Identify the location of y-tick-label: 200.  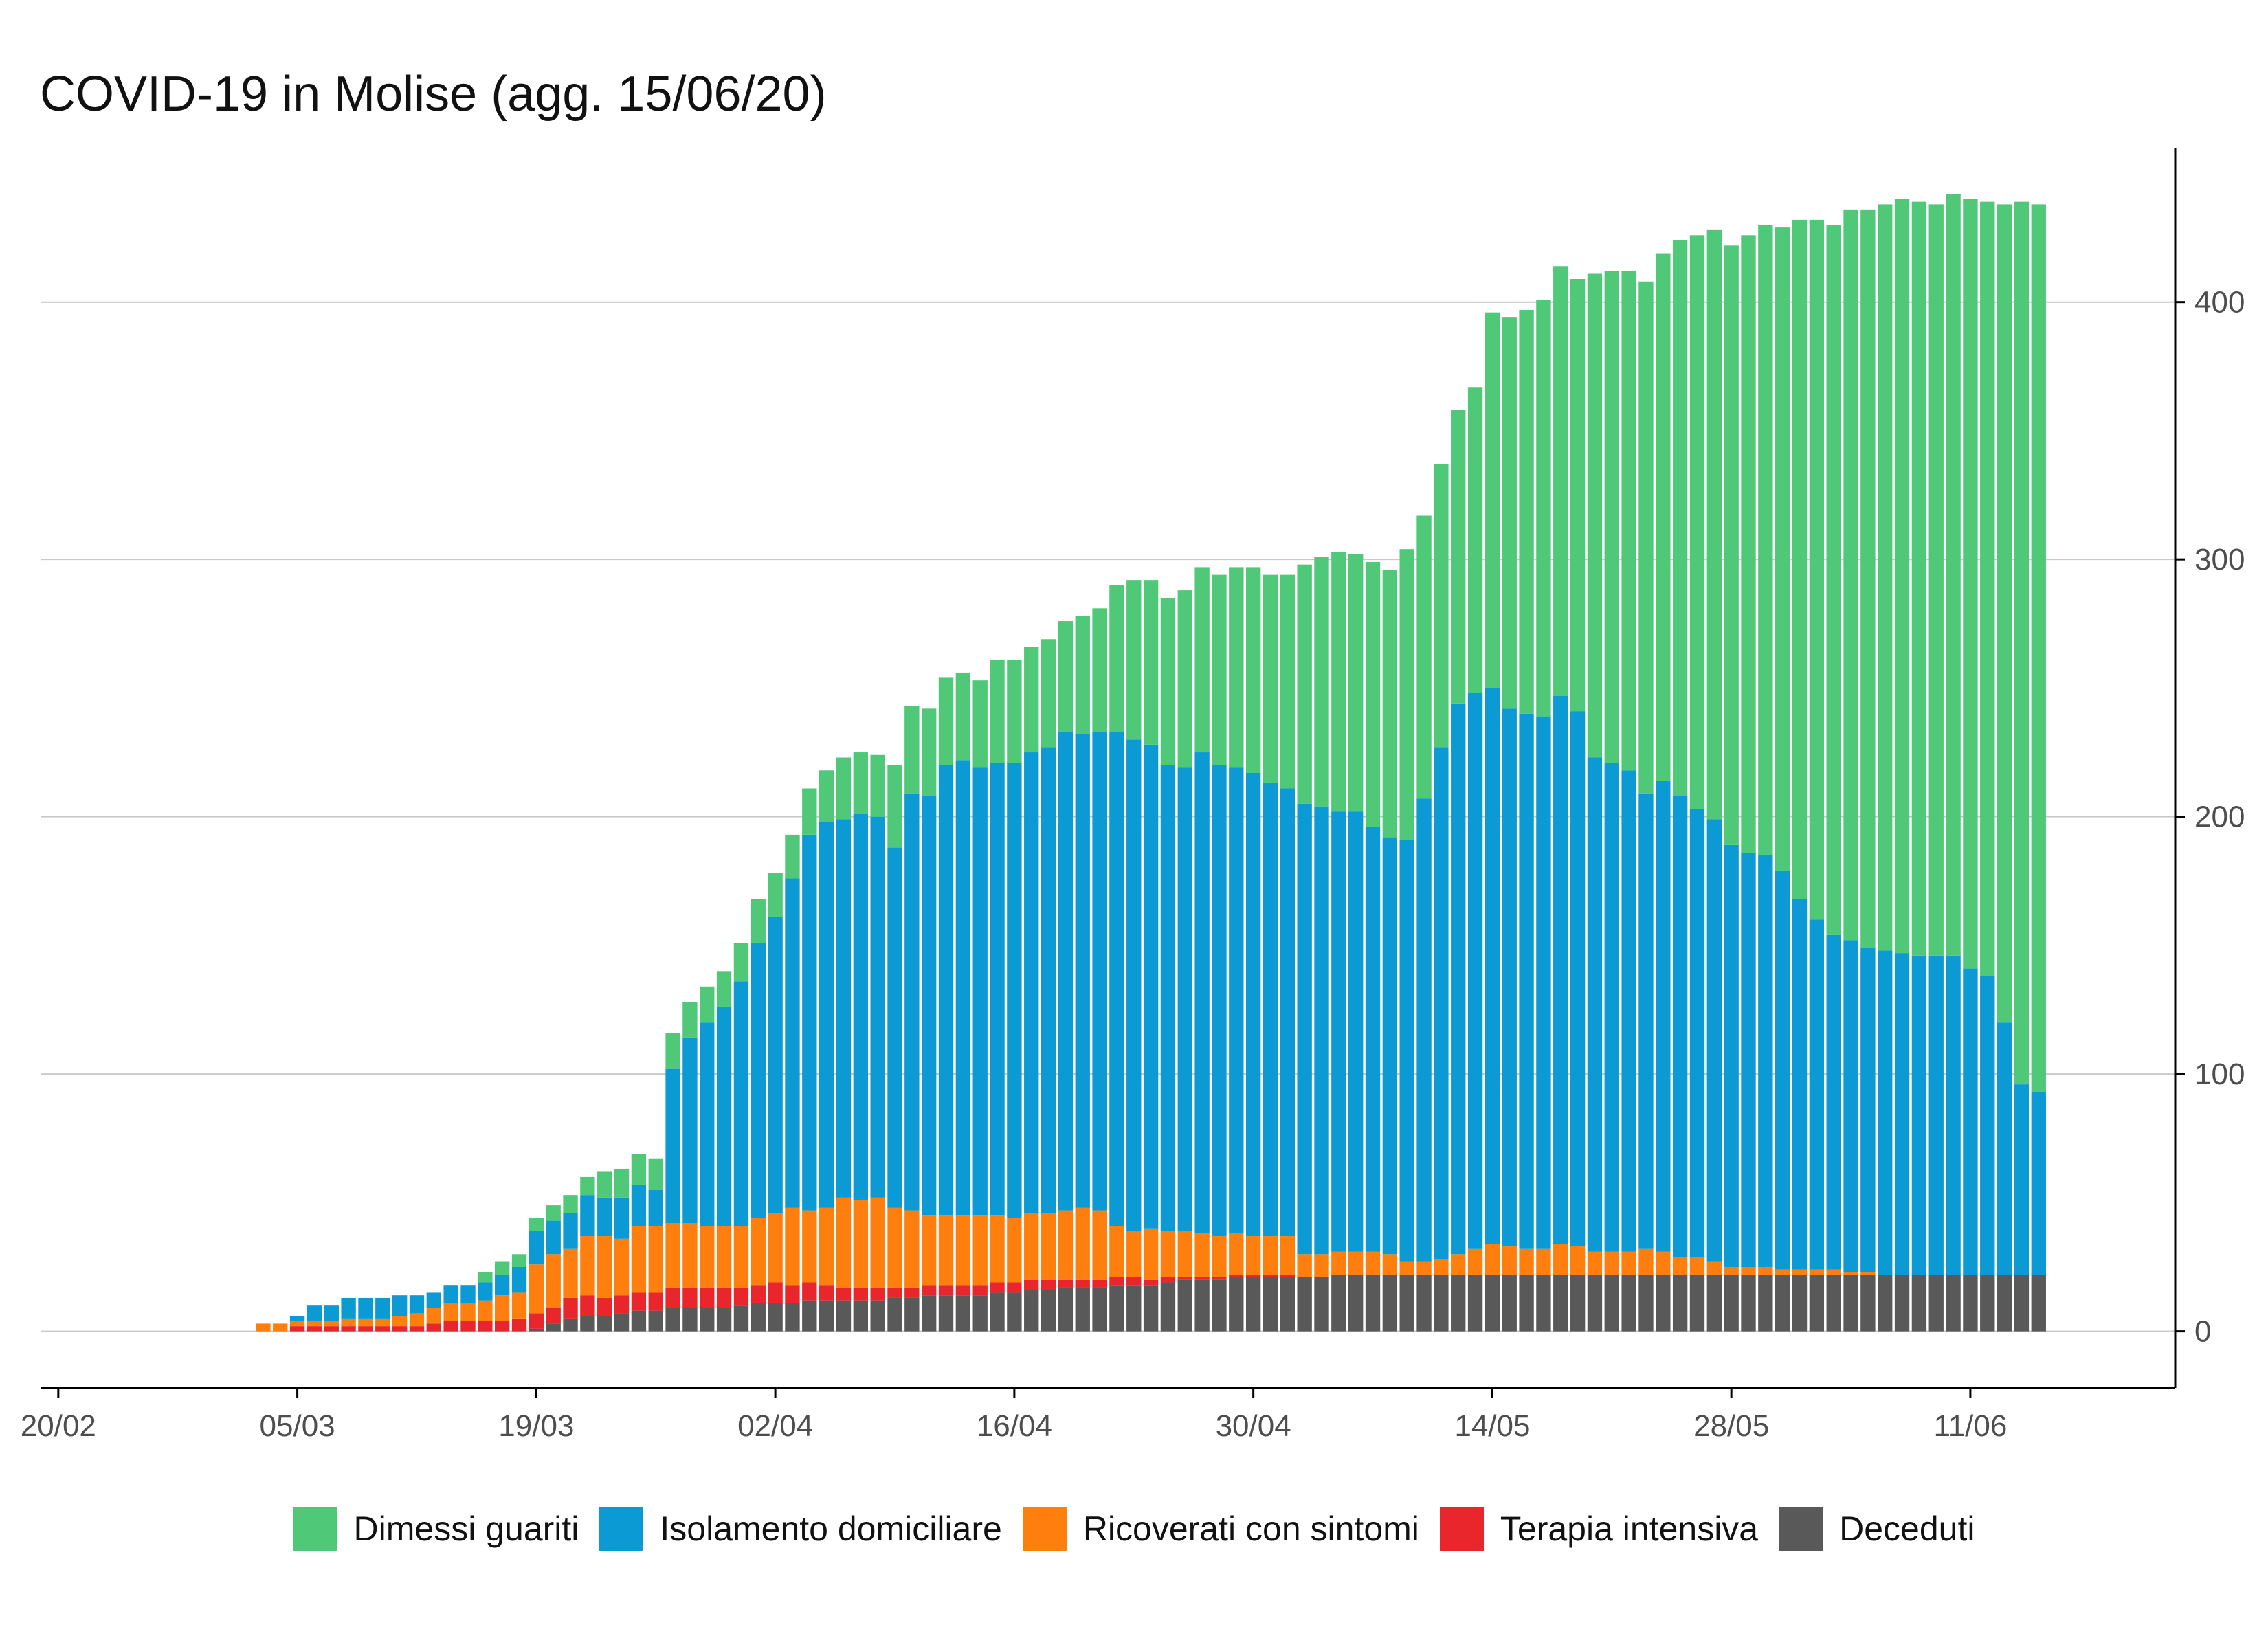
(2219, 817).